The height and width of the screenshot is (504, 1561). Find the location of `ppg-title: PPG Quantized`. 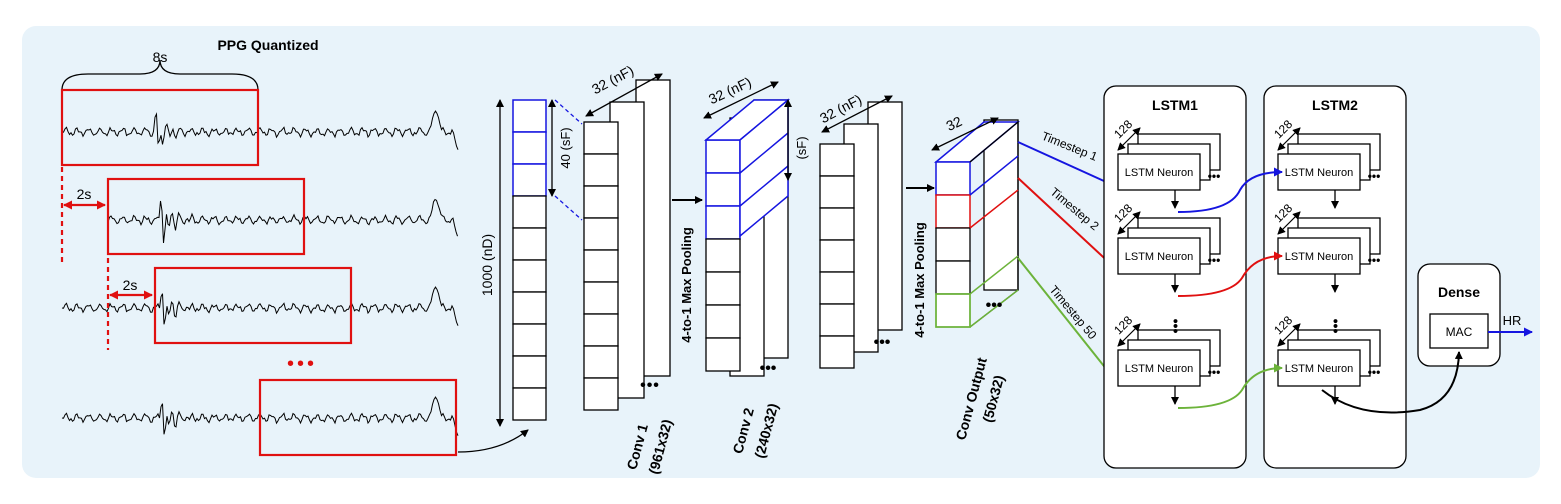

ppg-title: PPG Quantized is located at coordinates (267, 45).